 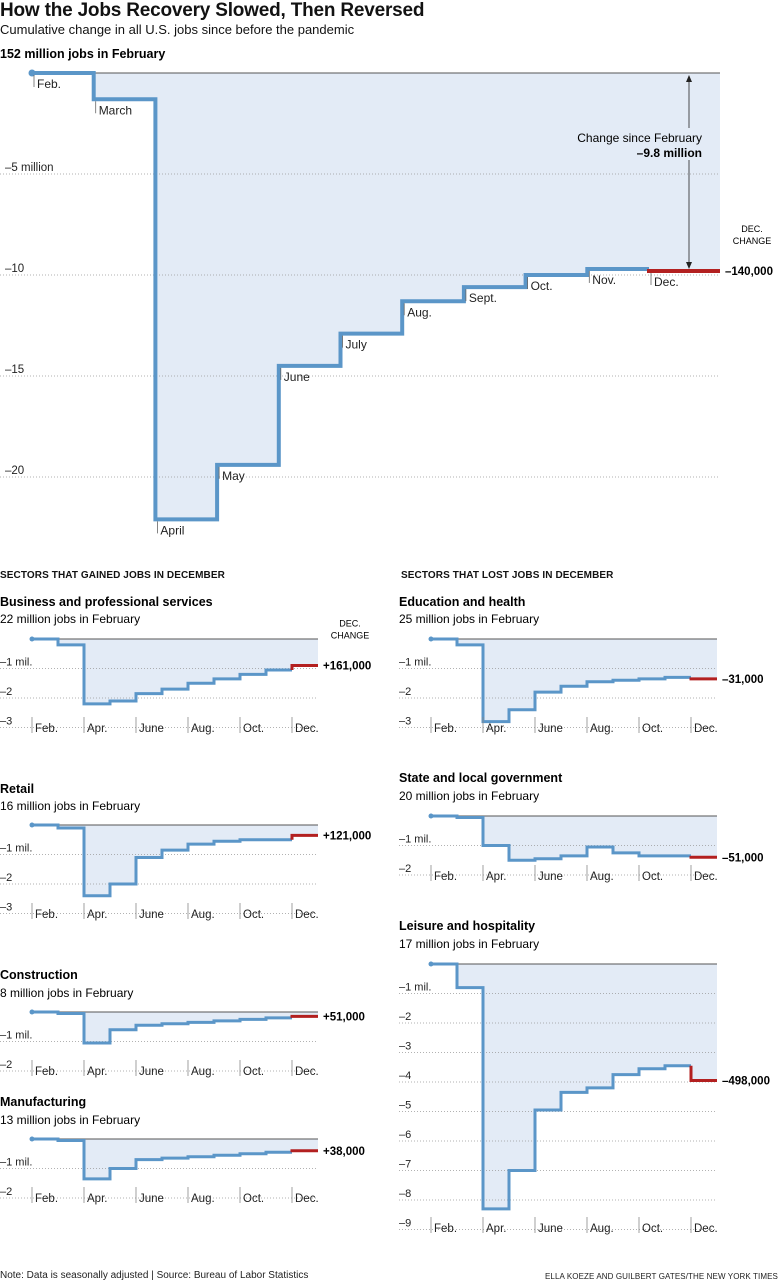 I want to click on y-tick-label: –10, so click(x=14, y=269).